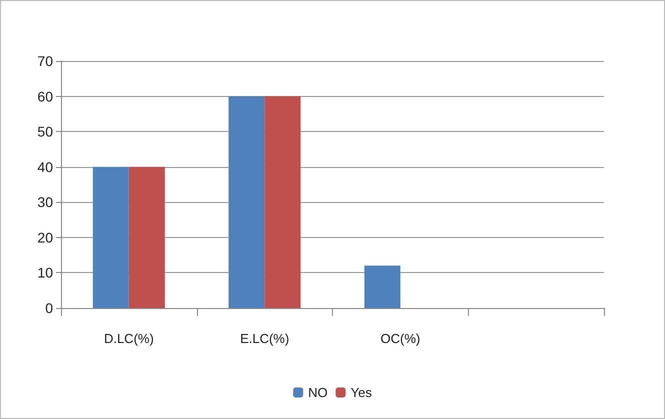  What do you see at coordinates (45, 96) in the screenshot?
I see `y-tick-label: 60` at bounding box center [45, 96].